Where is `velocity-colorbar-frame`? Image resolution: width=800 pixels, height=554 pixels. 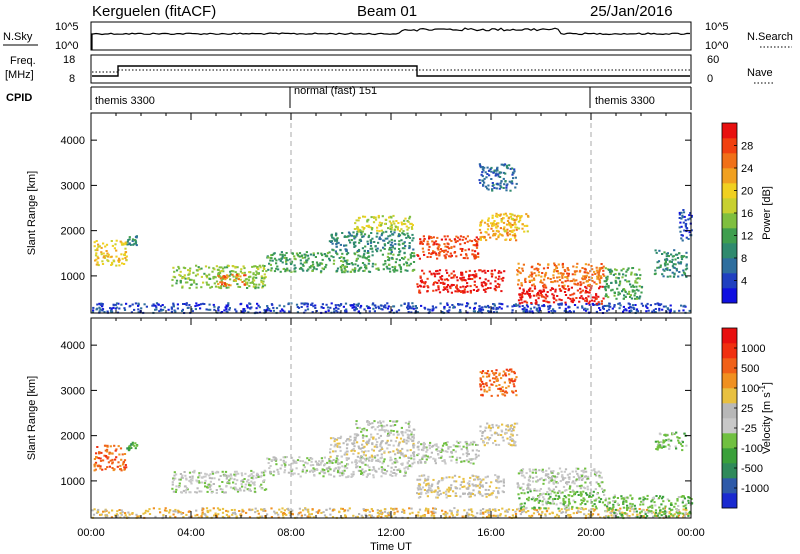 velocity-colorbar-frame is located at coordinates (729, 418).